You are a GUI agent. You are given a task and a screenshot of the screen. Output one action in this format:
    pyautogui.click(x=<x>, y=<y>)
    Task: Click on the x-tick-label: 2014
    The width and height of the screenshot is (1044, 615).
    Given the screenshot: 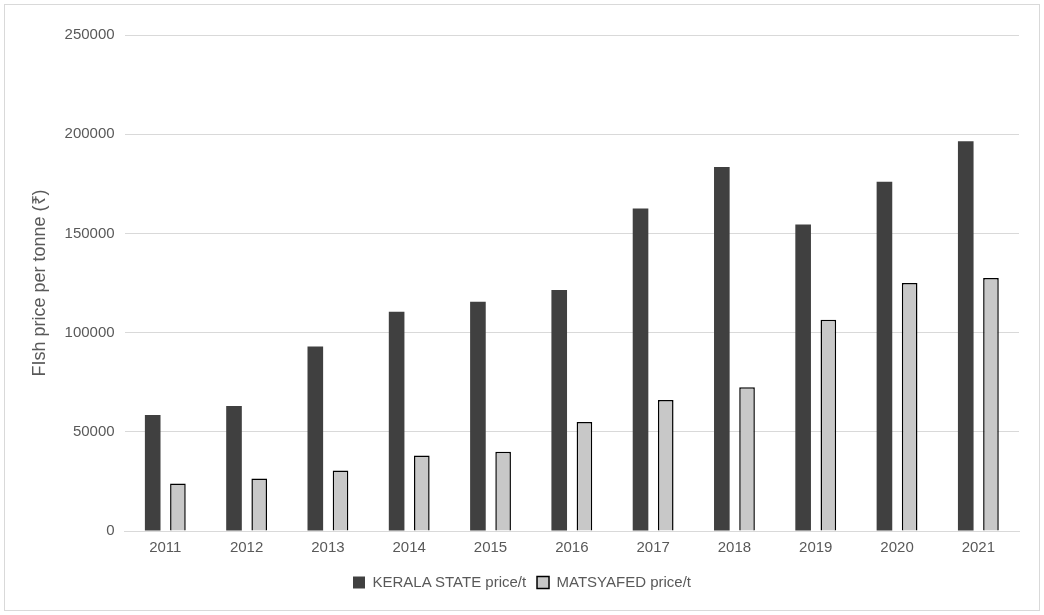 What is the action you would take?
    pyautogui.click(x=409, y=547)
    